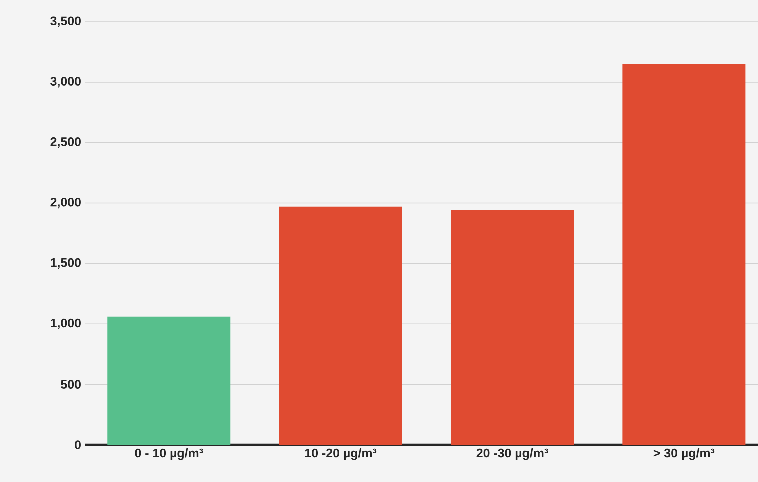 The width and height of the screenshot is (758, 482). What do you see at coordinates (66, 264) in the screenshot?
I see `y-tick-label: 1,500` at bounding box center [66, 264].